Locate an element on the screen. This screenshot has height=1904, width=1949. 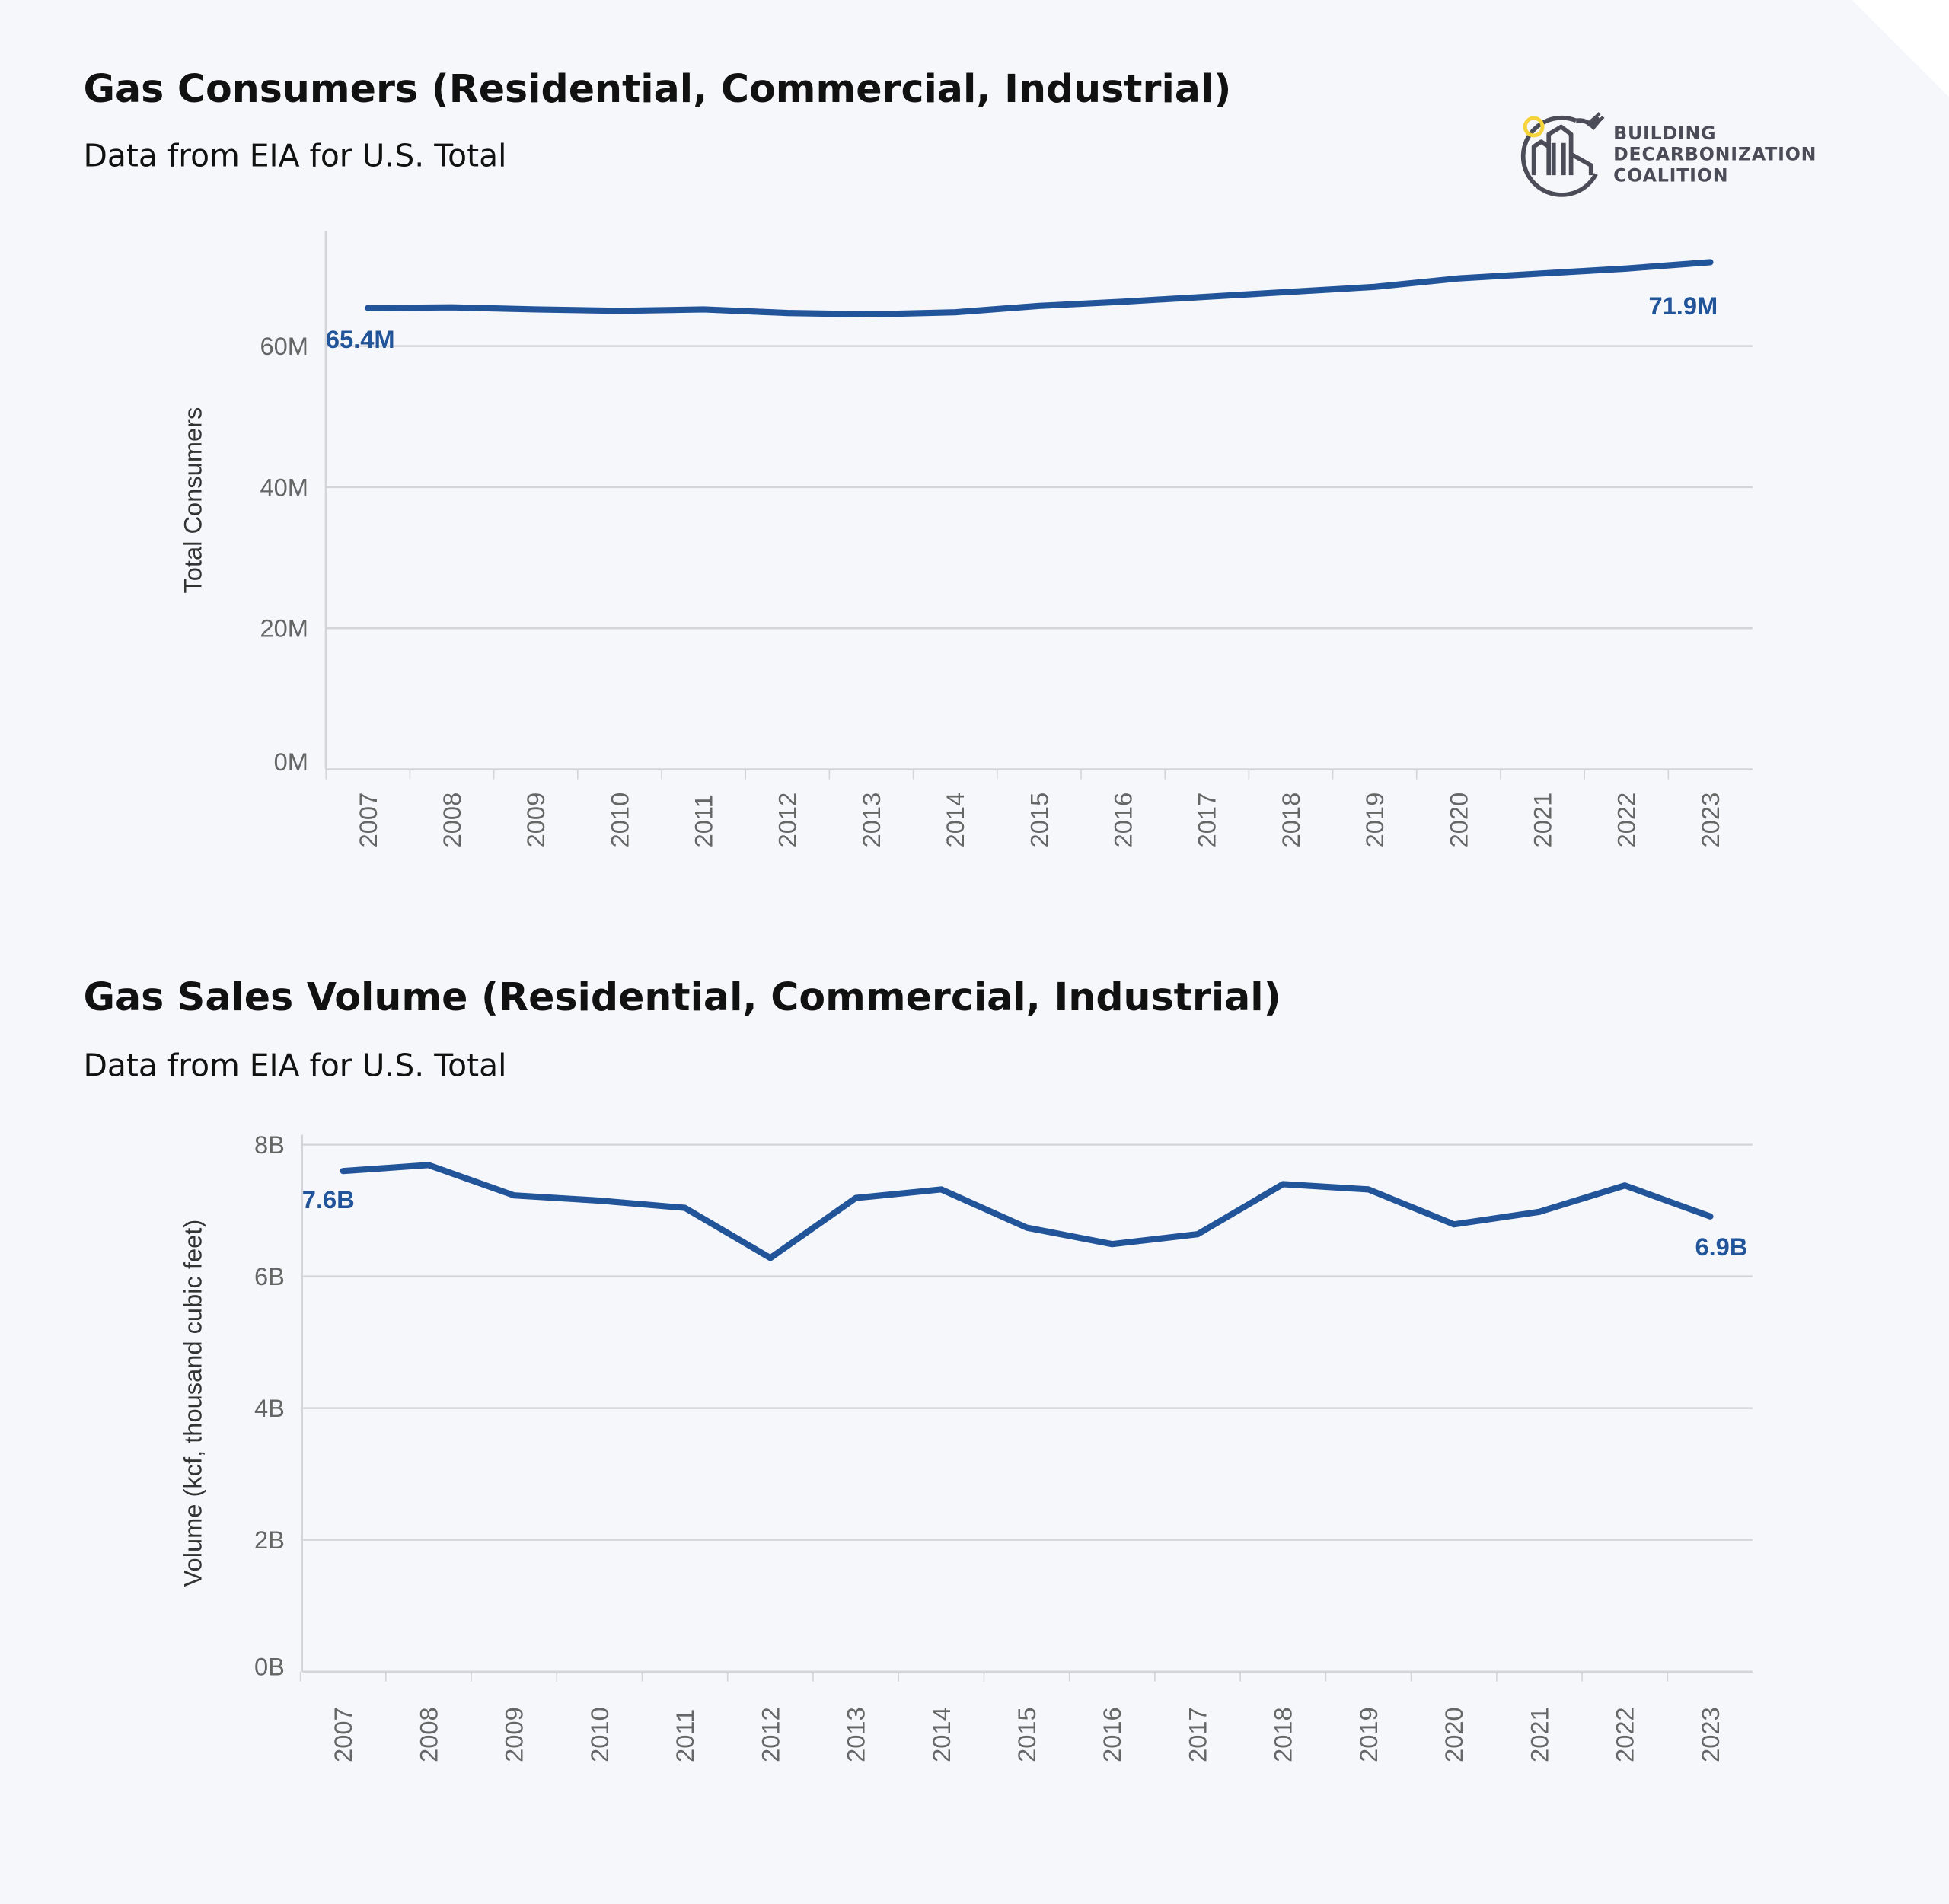
chart1-subtitle: Data from EIA for U.S. Total is located at coordinates (294, 156).